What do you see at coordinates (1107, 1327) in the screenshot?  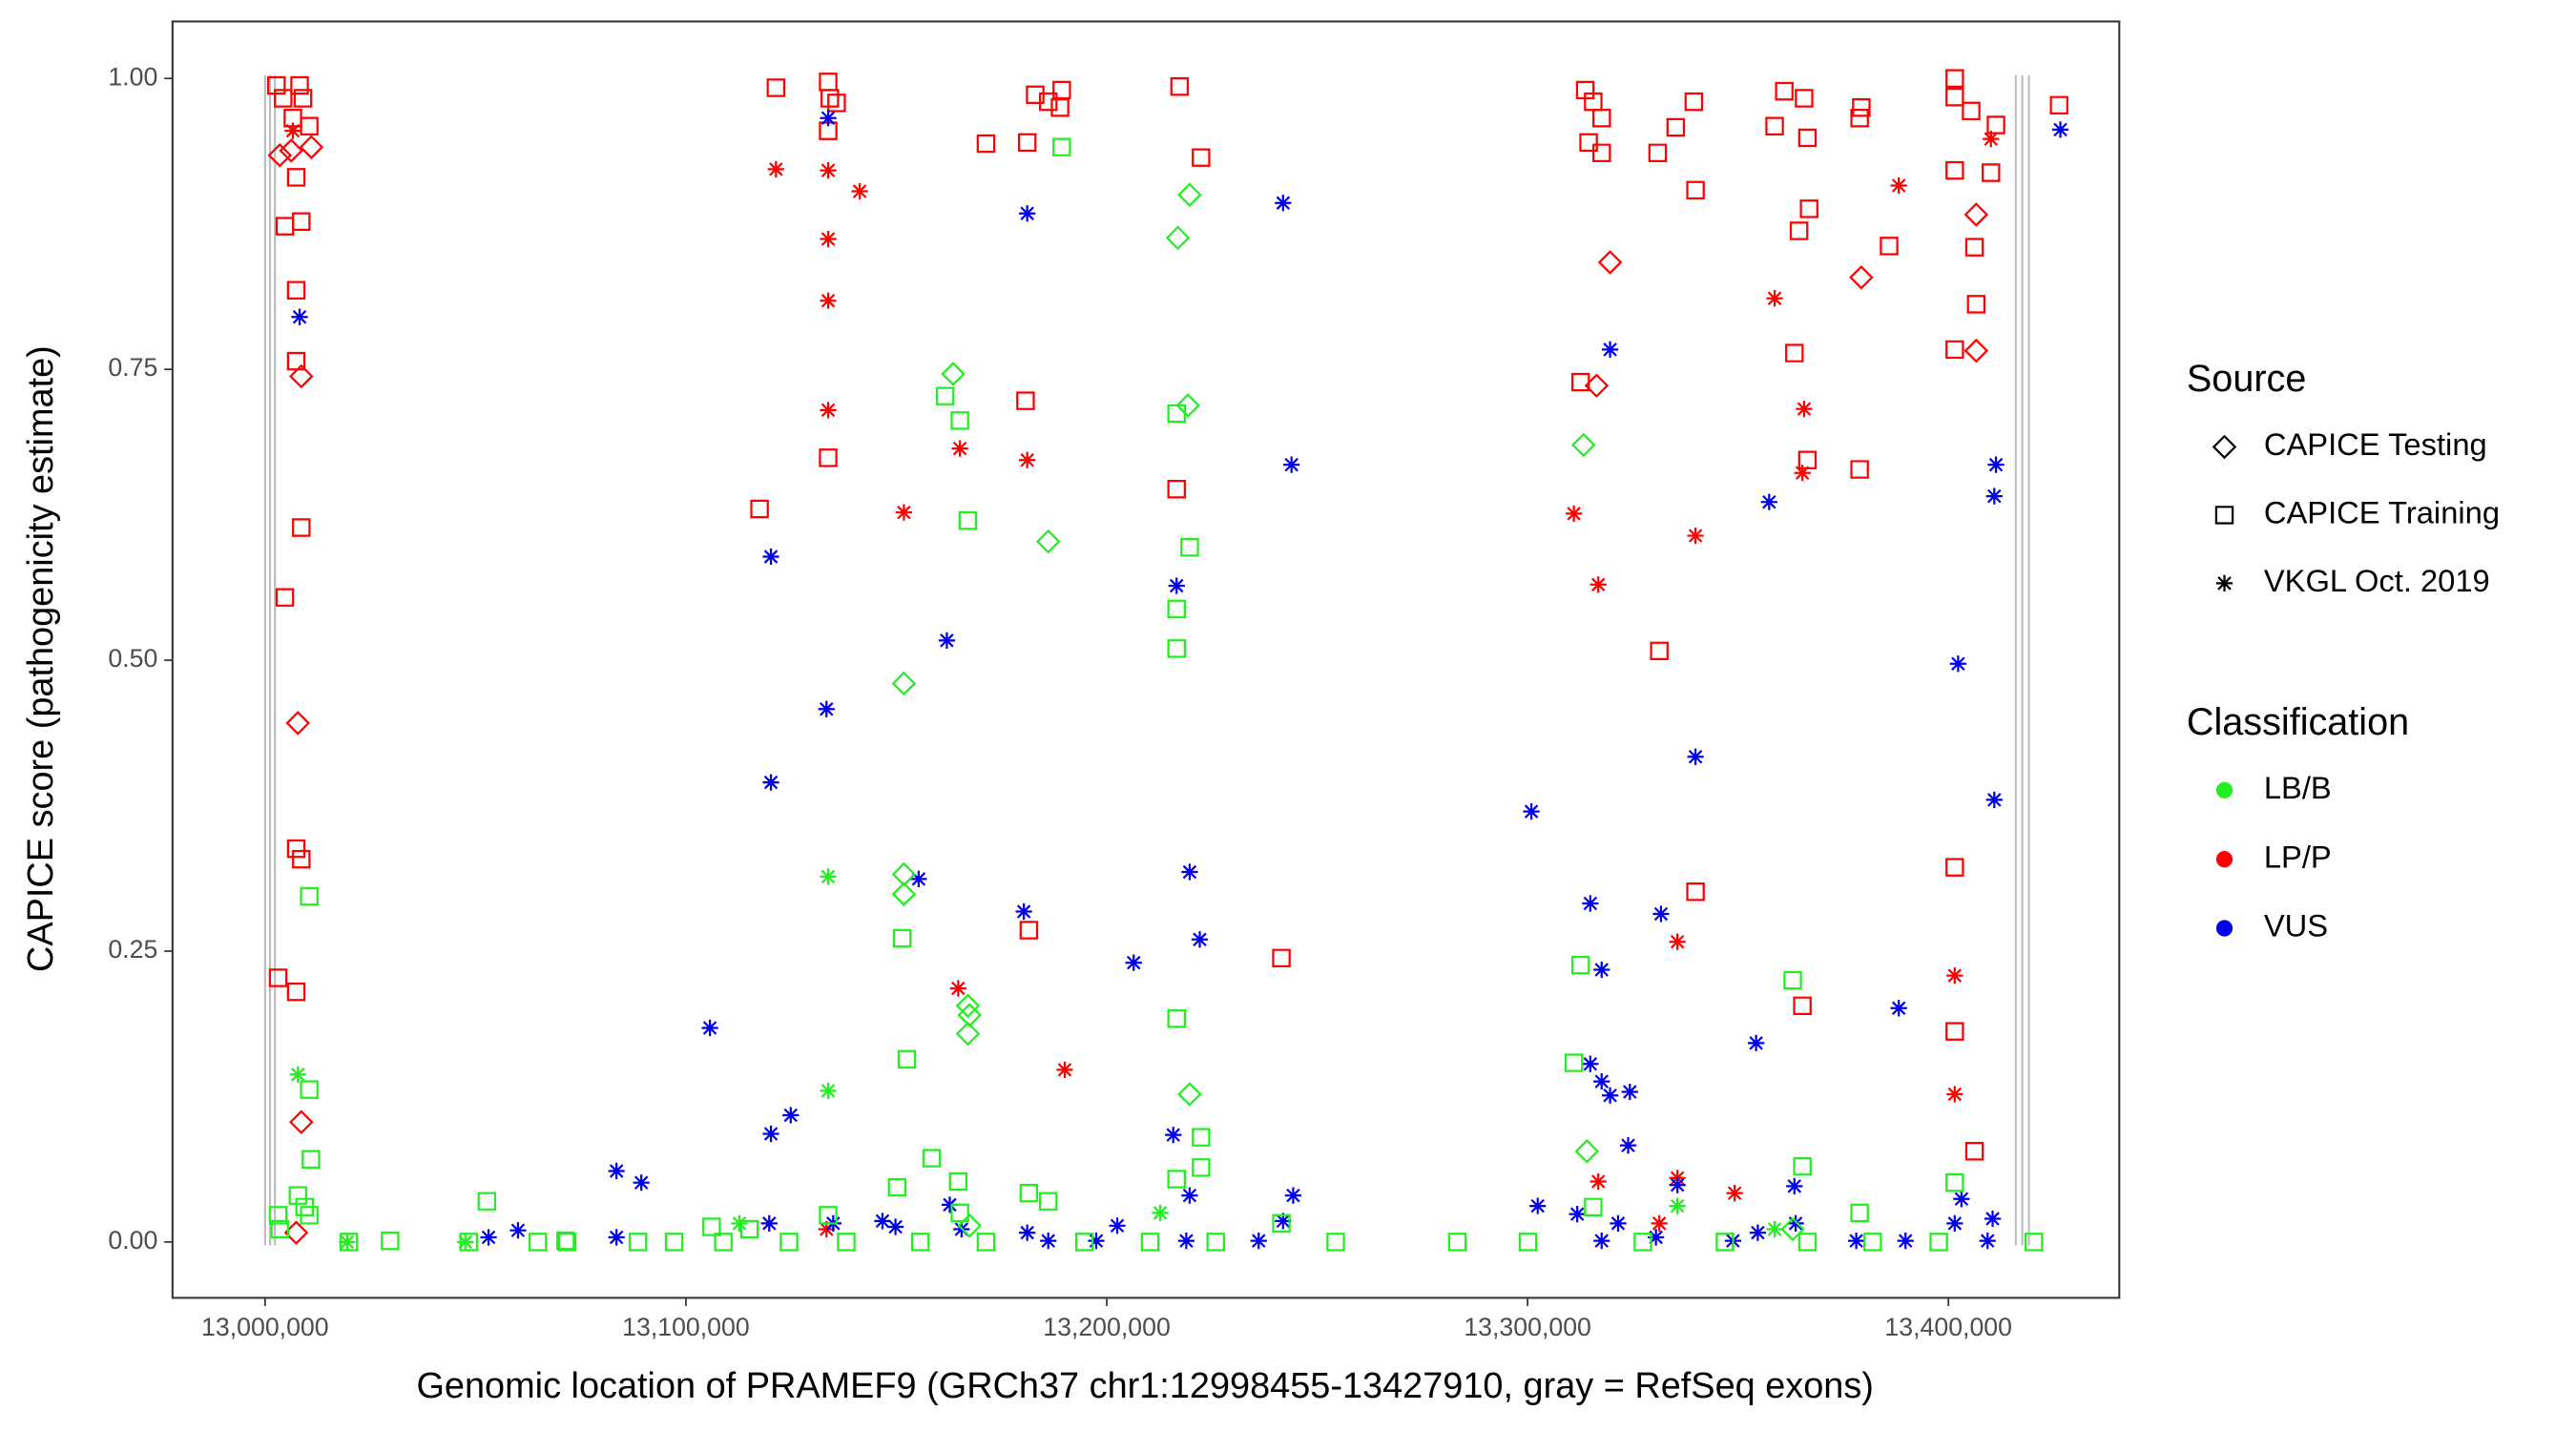 I see `x-tick-label: 13,200,000` at bounding box center [1107, 1327].